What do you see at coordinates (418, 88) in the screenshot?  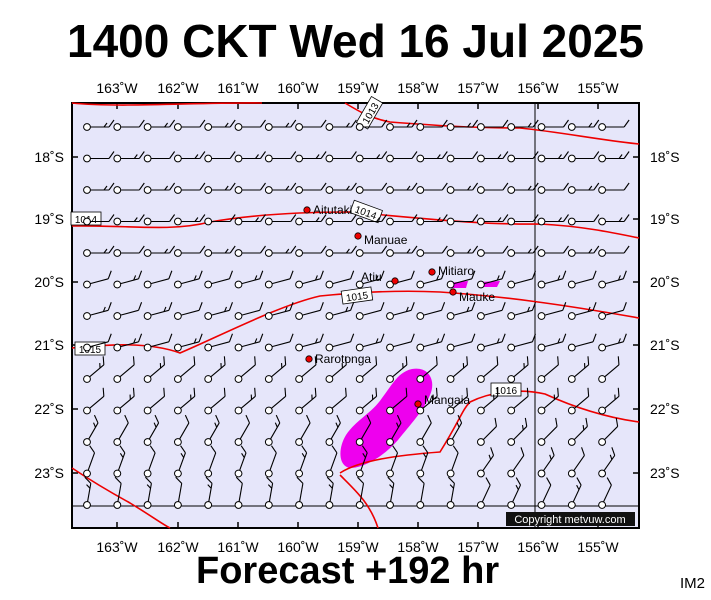 I see `lon-label-top: 158˚W` at bounding box center [418, 88].